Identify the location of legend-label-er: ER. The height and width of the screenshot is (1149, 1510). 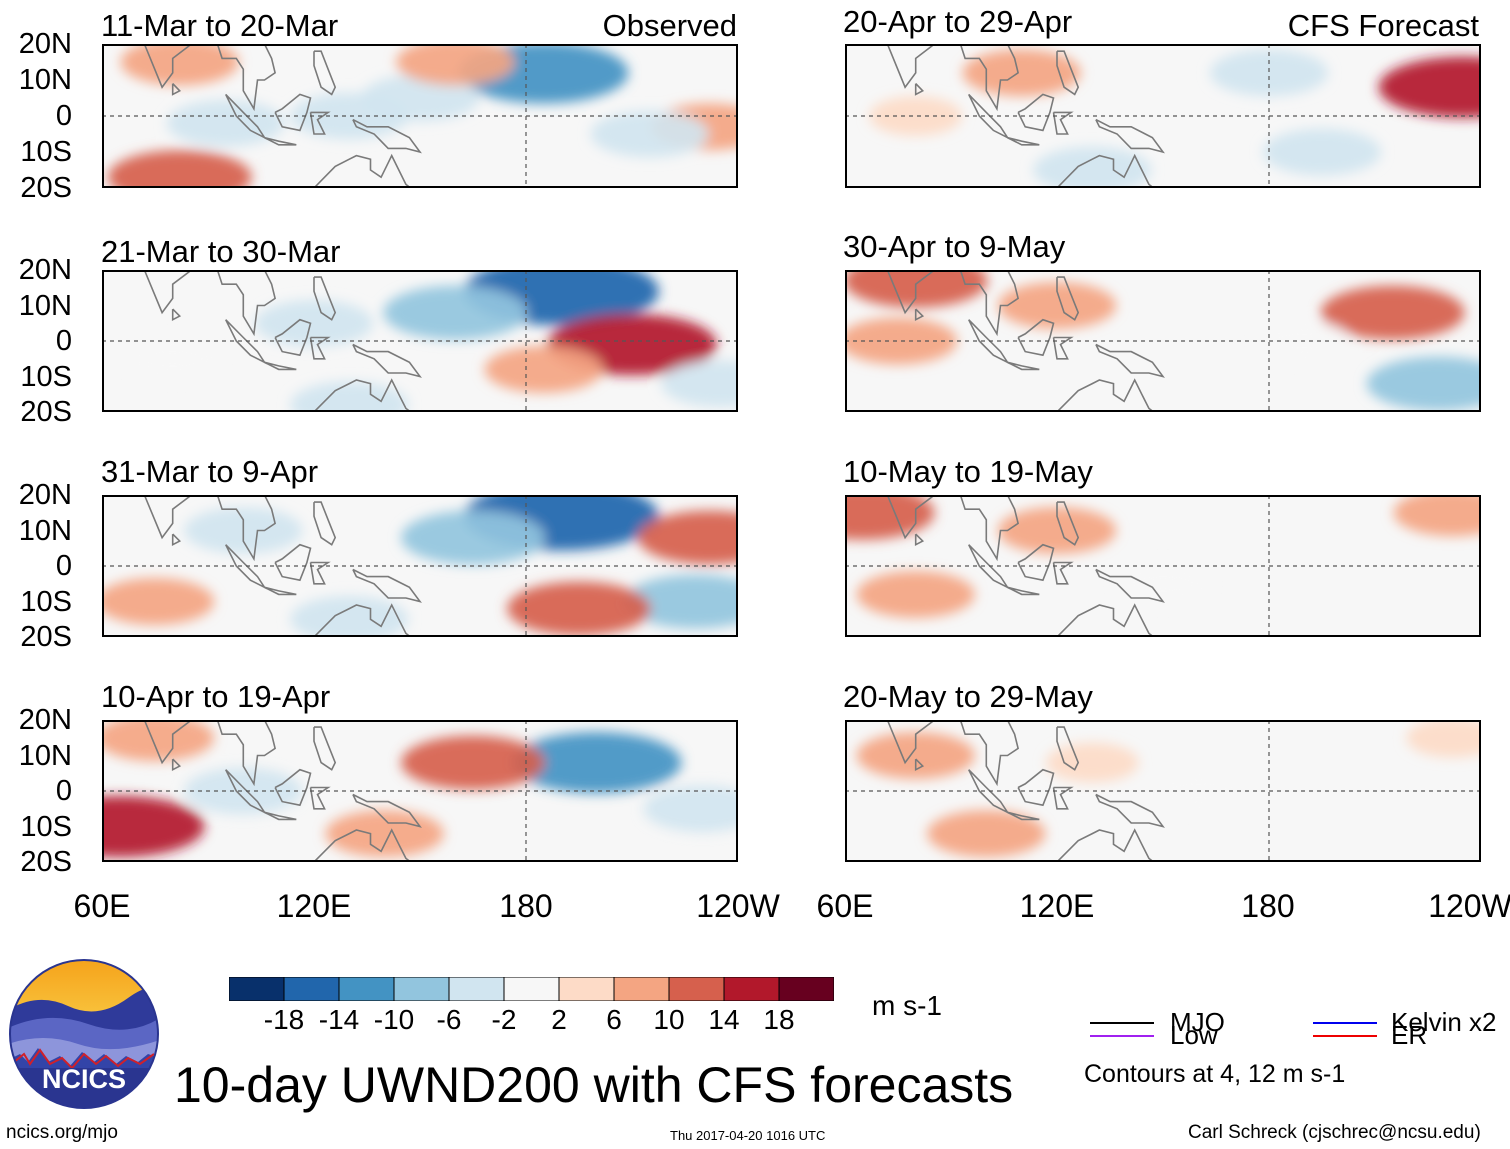
(1409, 1035).